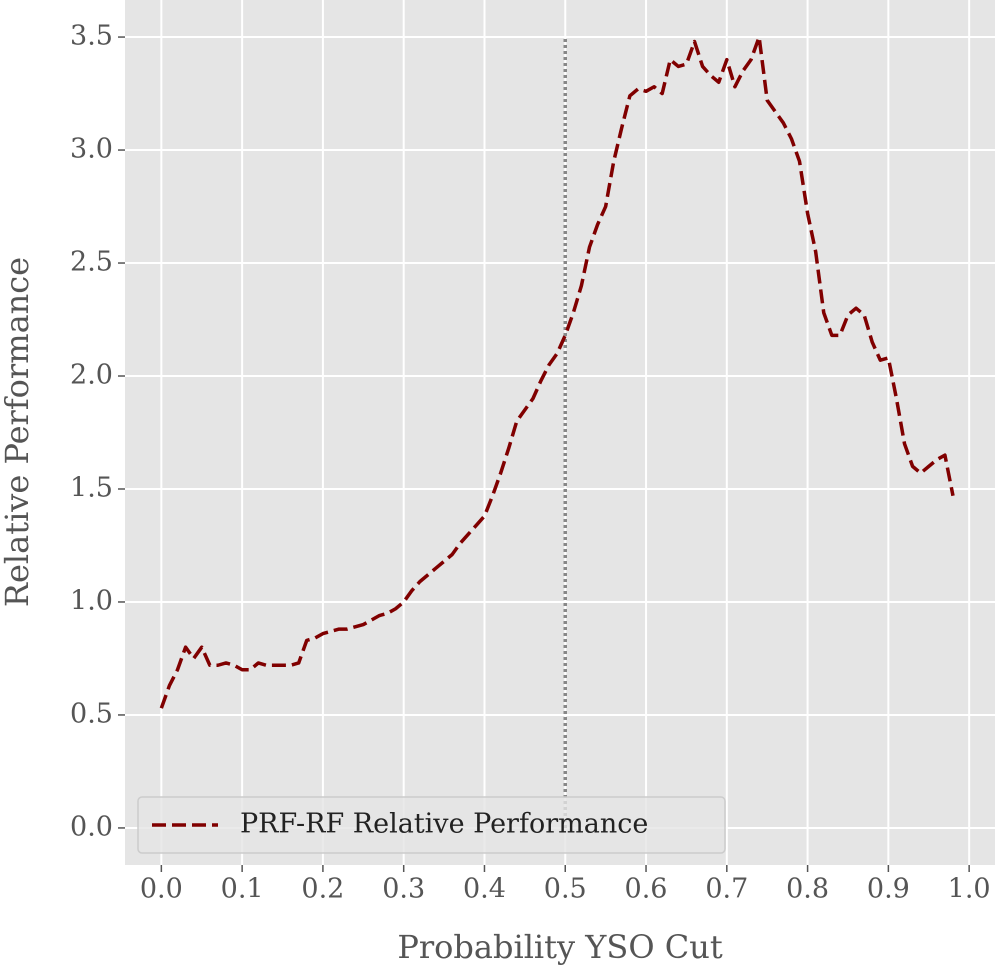 Image resolution: width=997 pixels, height=972 pixels. What do you see at coordinates (444, 824) in the screenshot?
I see `legend-label: PRF-RF Relative Performance` at bounding box center [444, 824].